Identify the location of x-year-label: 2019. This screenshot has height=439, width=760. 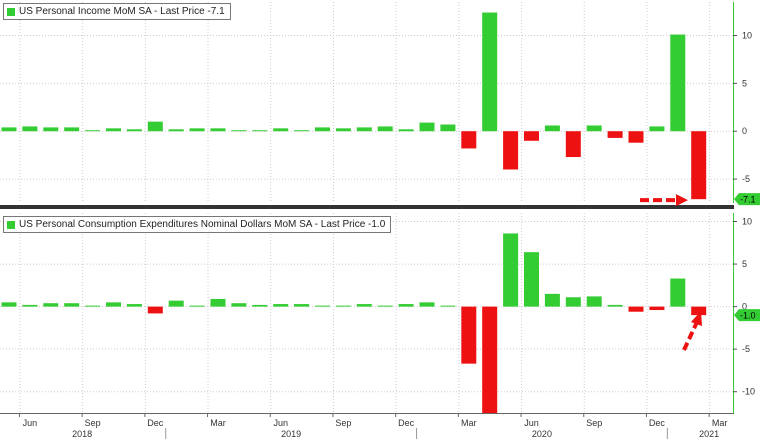
(291, 434).